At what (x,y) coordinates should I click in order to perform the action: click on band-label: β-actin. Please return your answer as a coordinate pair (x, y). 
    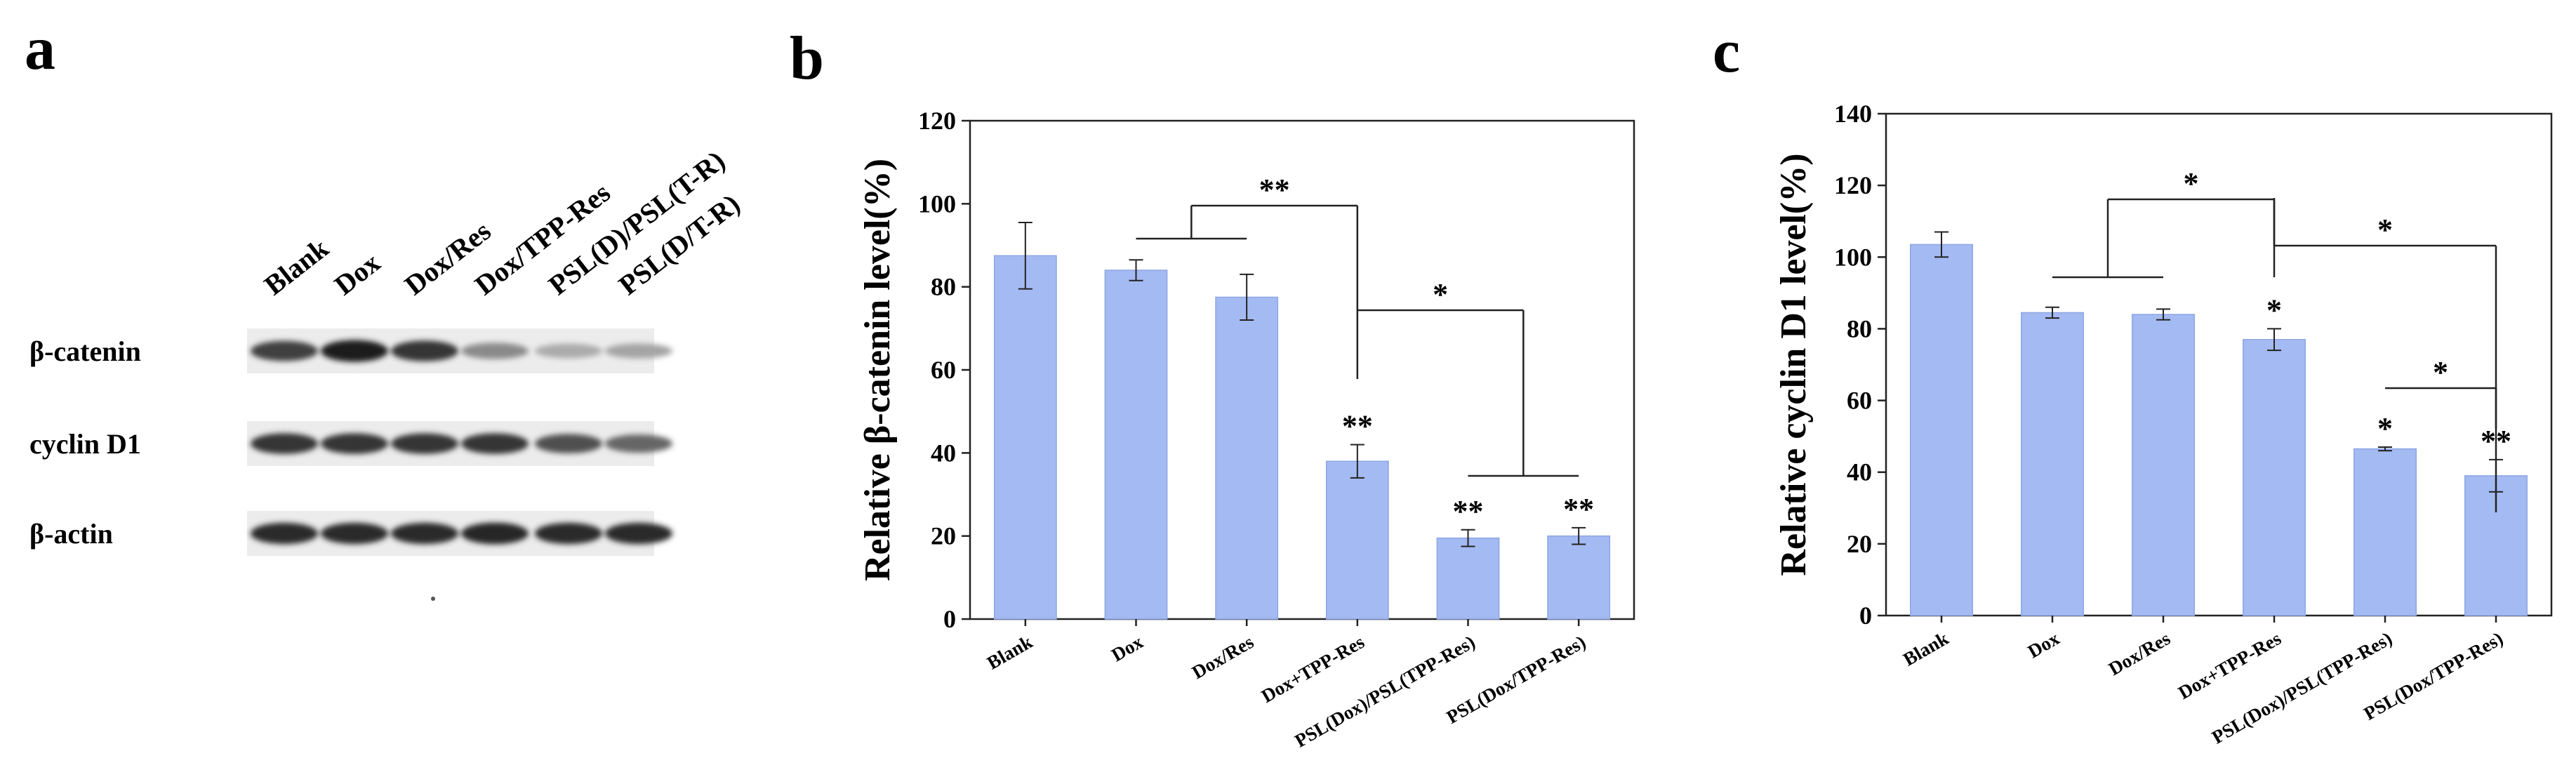
    Looking at the image, I should click on (71, 534).